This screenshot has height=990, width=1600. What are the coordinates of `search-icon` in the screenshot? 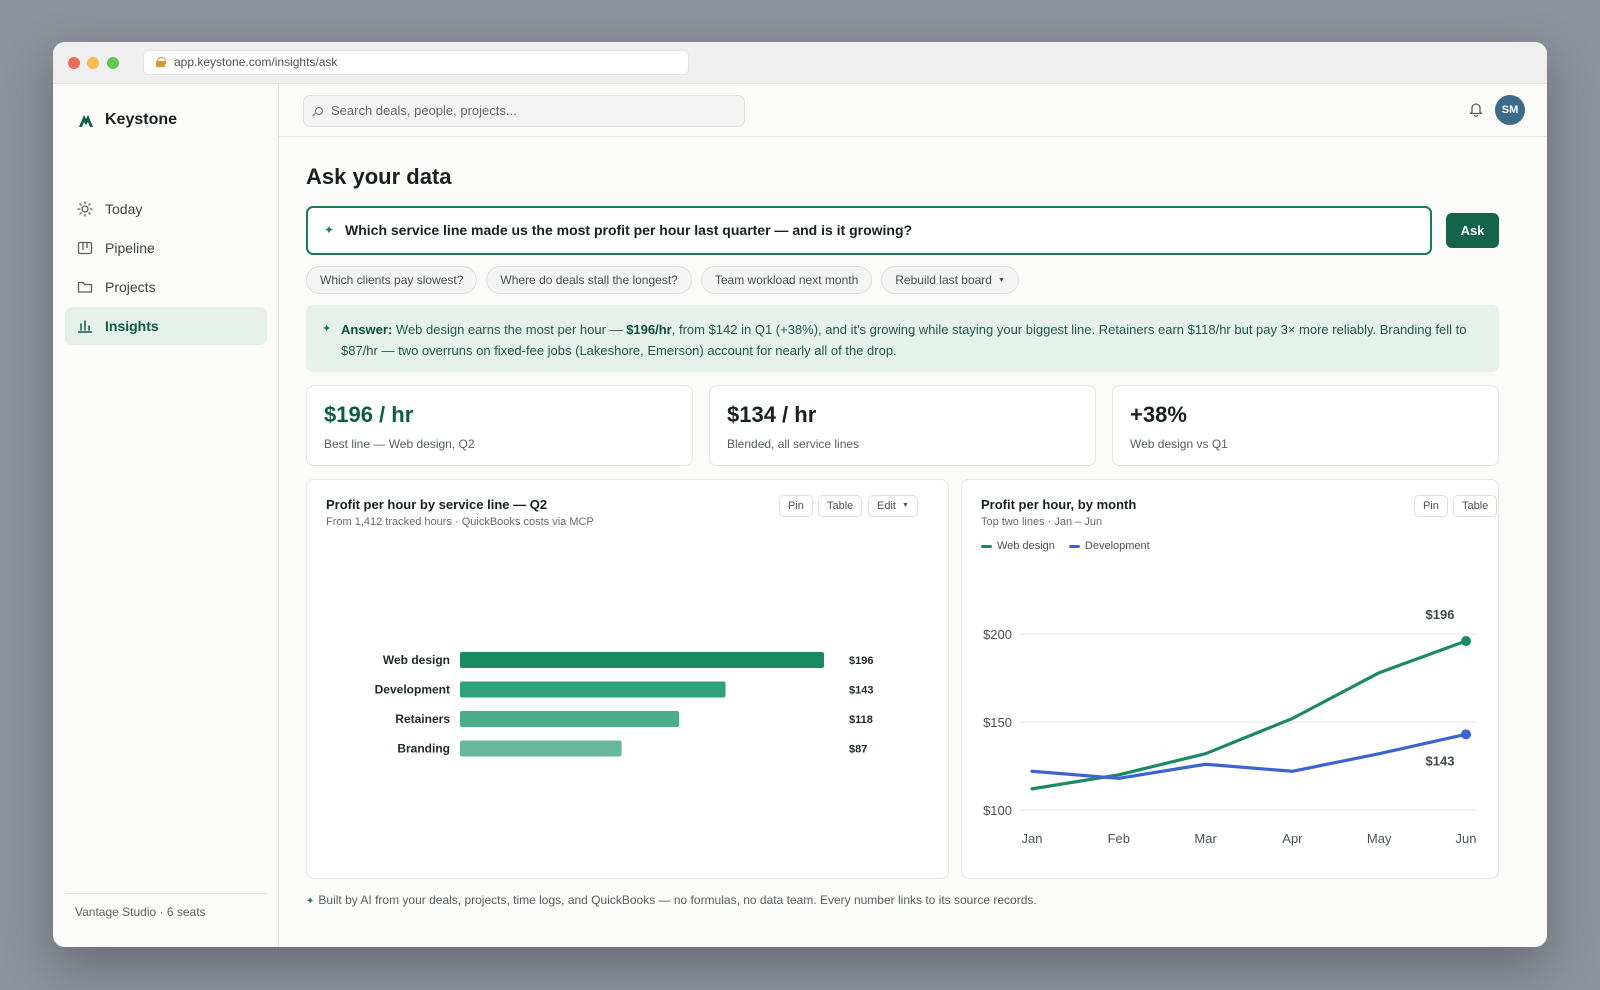 It's located at (319, 111).